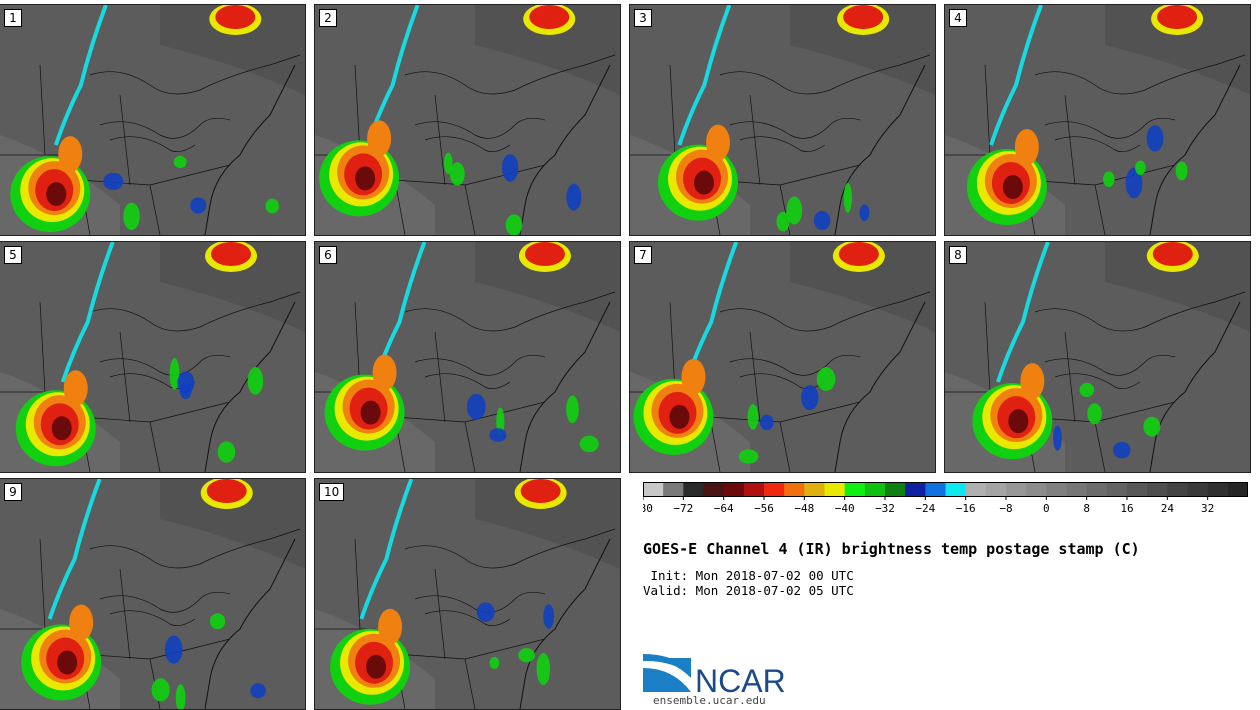  I want to click on colorbar-tick-label: 0, so click(1046, 508).